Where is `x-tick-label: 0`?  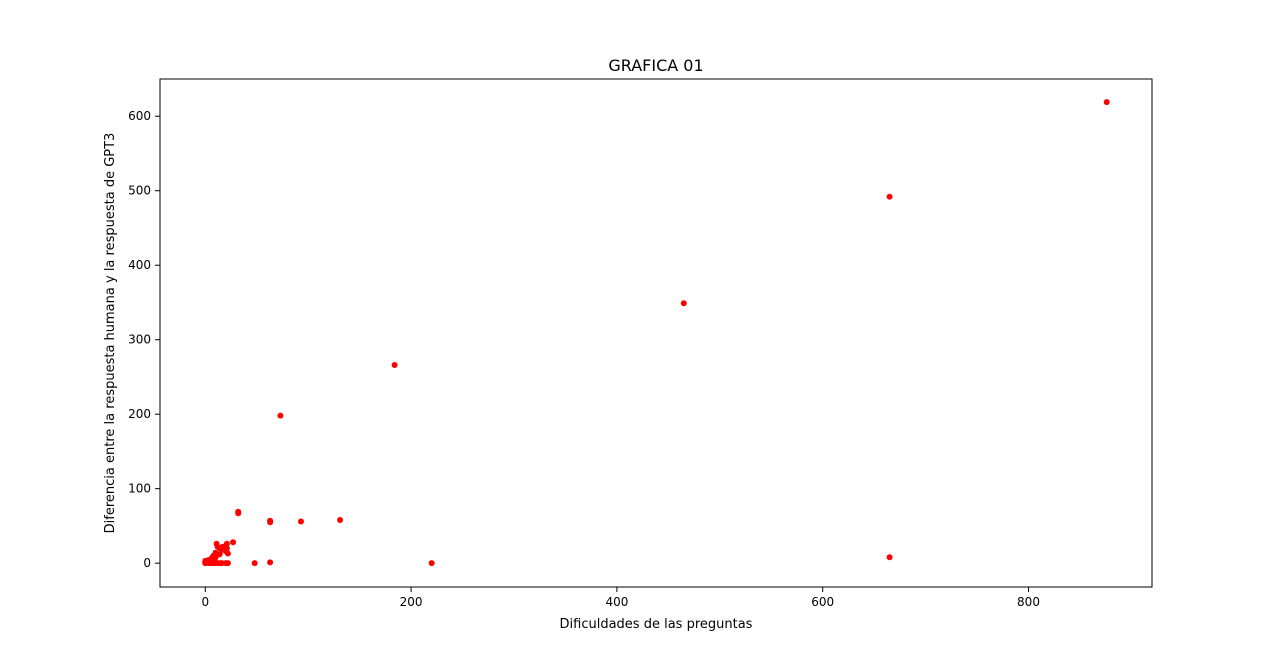 x-tick-label: 0 is located at coordinates (205, 602).